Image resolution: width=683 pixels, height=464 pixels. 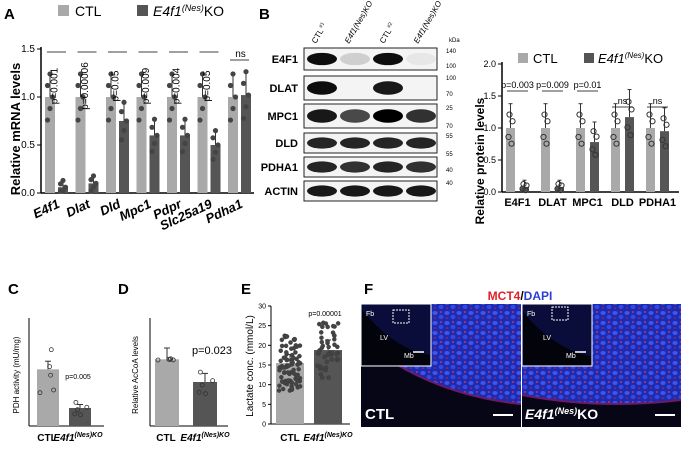 What do you see at coordinates (28, 49) in the screenshot?
I see `panel-a-ytick-label: 1.5` at bounding box center [28, 49].